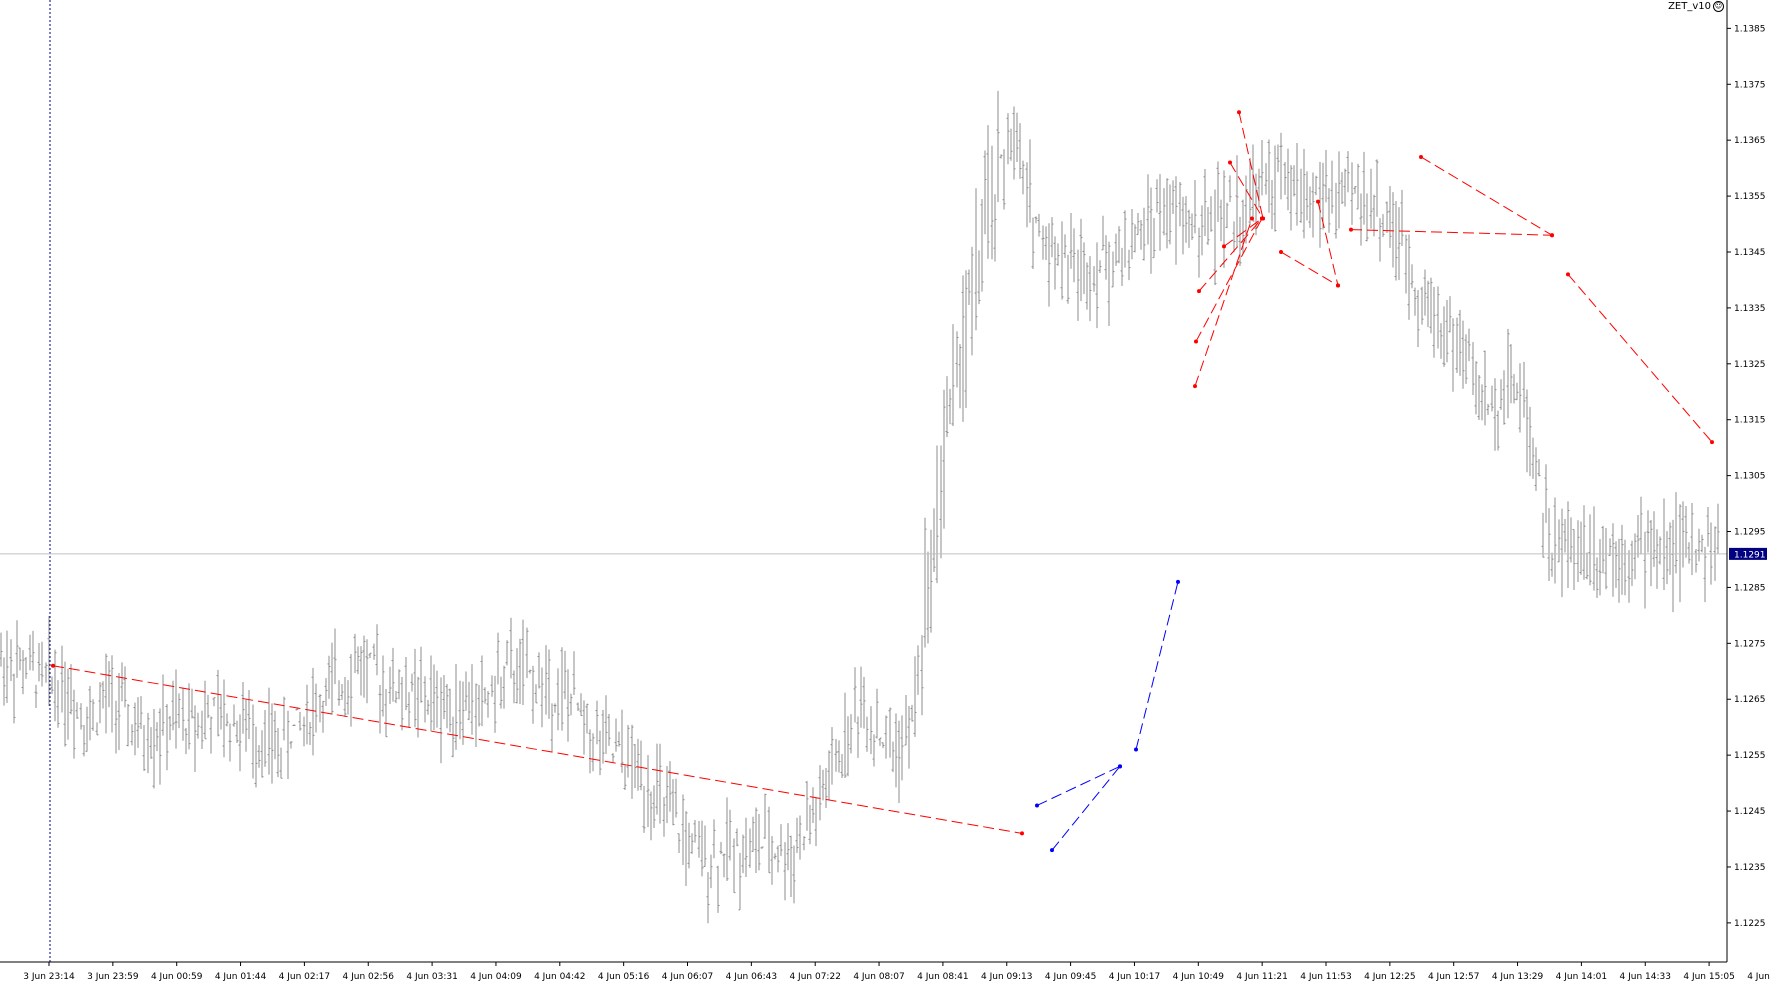 The width and height of the screenshot is (1770, 995). I want to click on price-tick-label: 1.1305, so click(1750, 477).